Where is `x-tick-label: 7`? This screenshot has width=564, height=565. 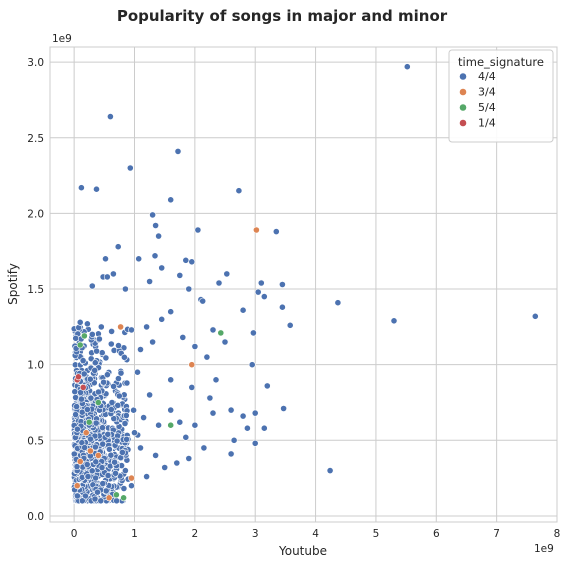 x-tick-label: 7 is located at coordinates (496, 534).